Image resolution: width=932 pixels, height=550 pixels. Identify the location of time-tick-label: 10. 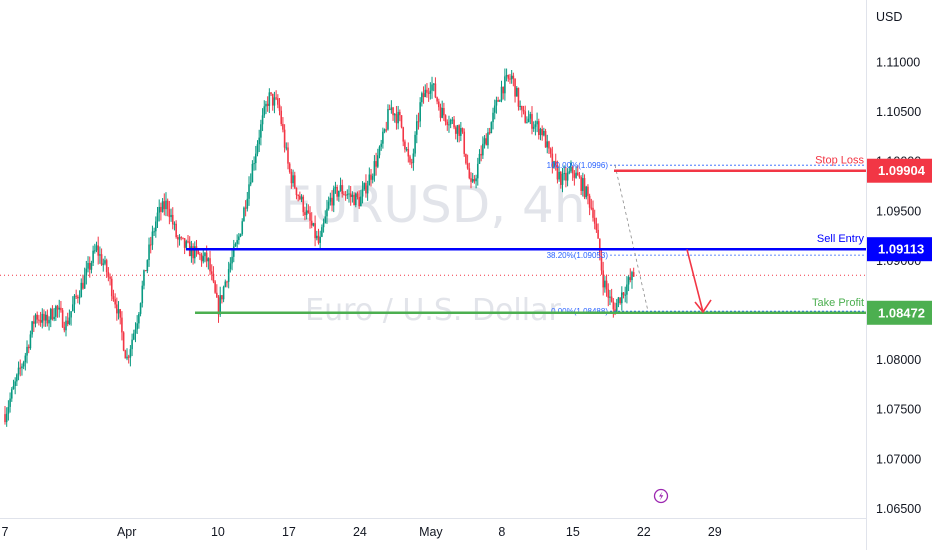
(218, 532).